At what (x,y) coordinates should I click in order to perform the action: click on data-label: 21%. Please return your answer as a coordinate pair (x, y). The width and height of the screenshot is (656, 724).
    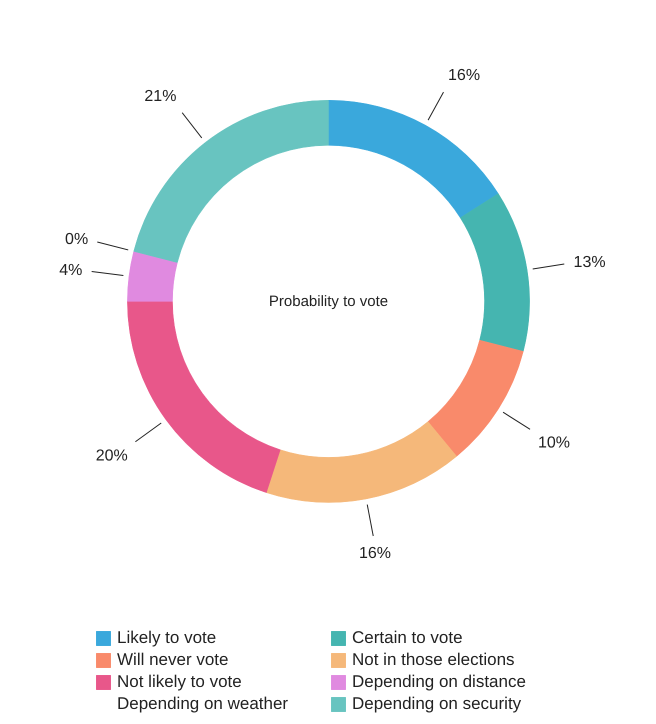
    Looking at the image, I should click on (160, 97).